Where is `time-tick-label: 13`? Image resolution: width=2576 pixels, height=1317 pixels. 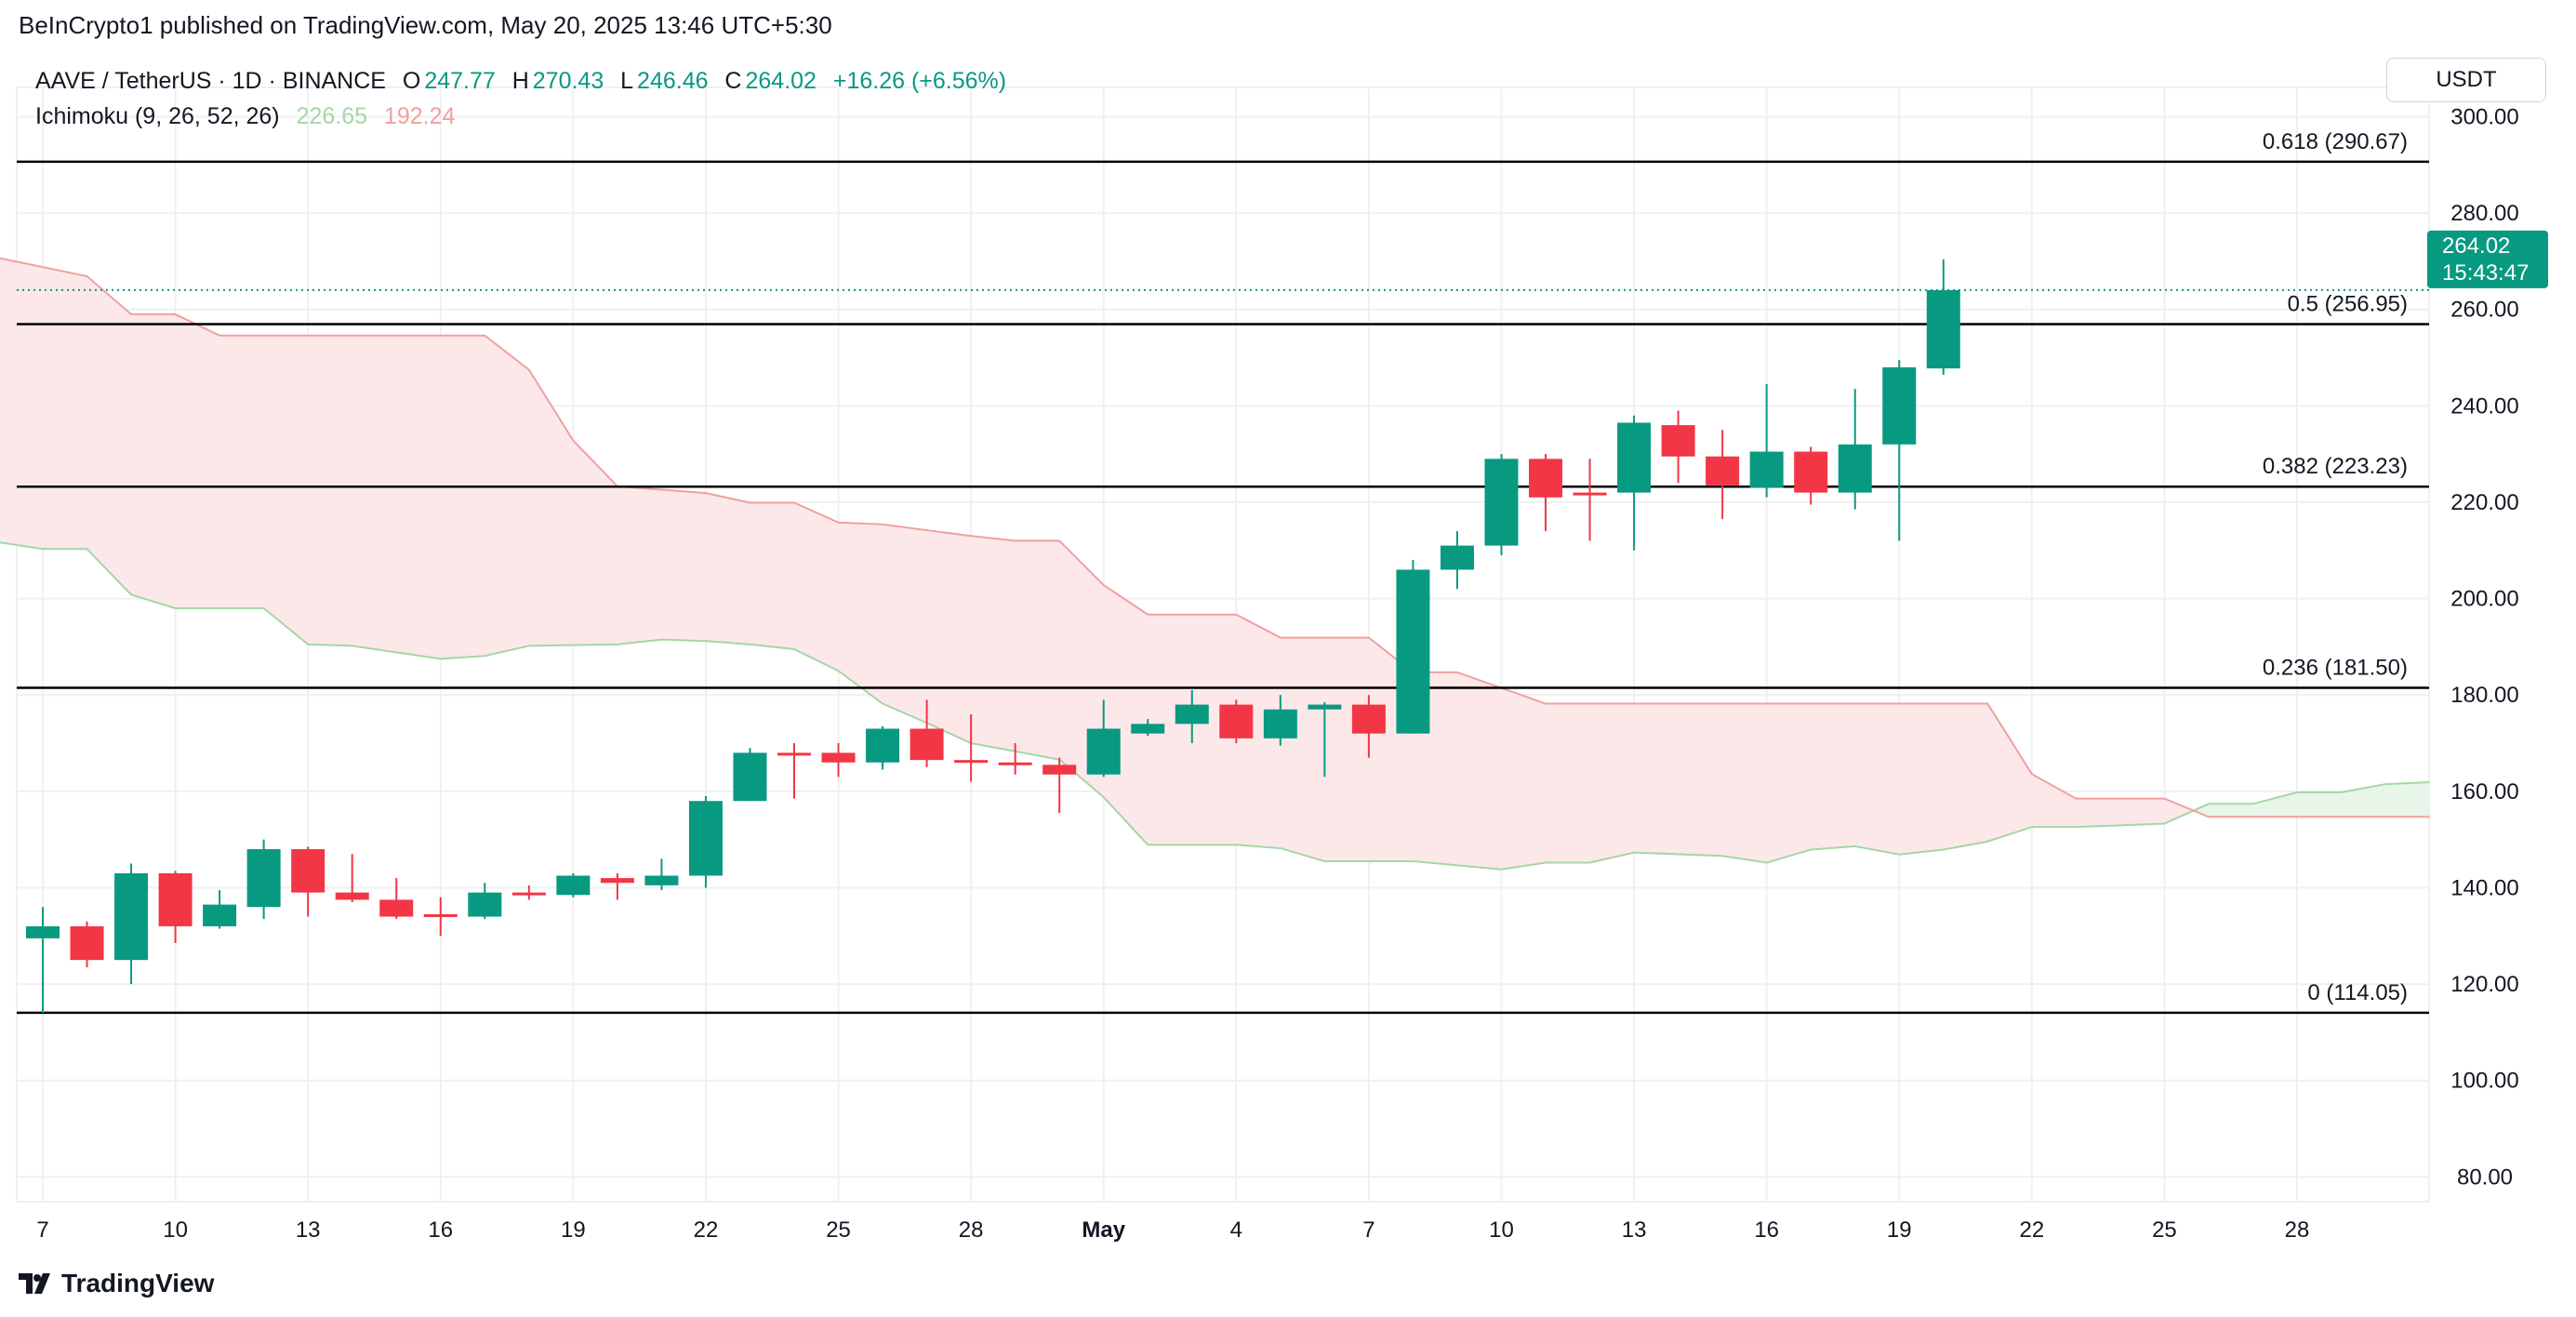
time-tick-label: 13 is located at coordinates (1634, 1230).